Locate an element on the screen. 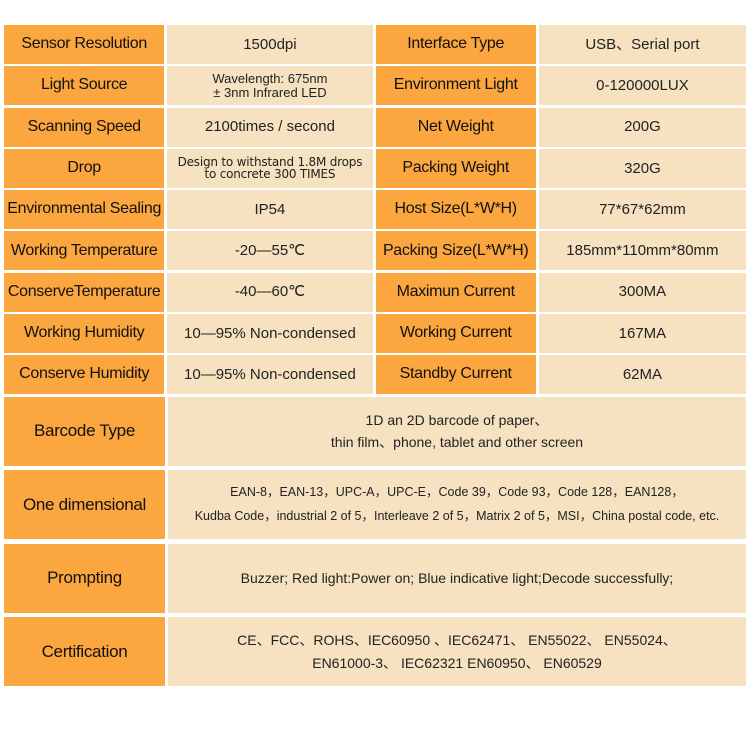 This screenshot has height=750, width=750. spec-value: -40—60℃ is located at coordinates (270, 292).